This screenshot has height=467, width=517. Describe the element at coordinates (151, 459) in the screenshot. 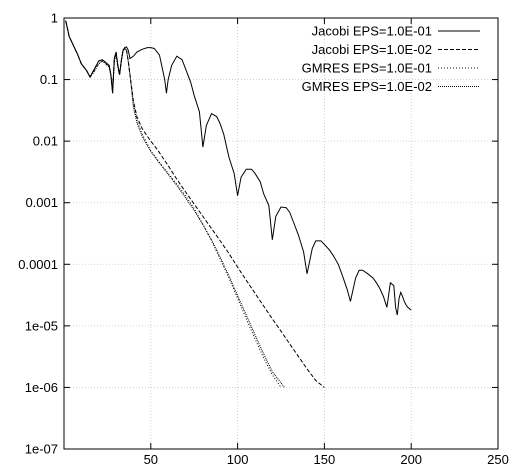

I see `x-tick-label: 50` at that location.